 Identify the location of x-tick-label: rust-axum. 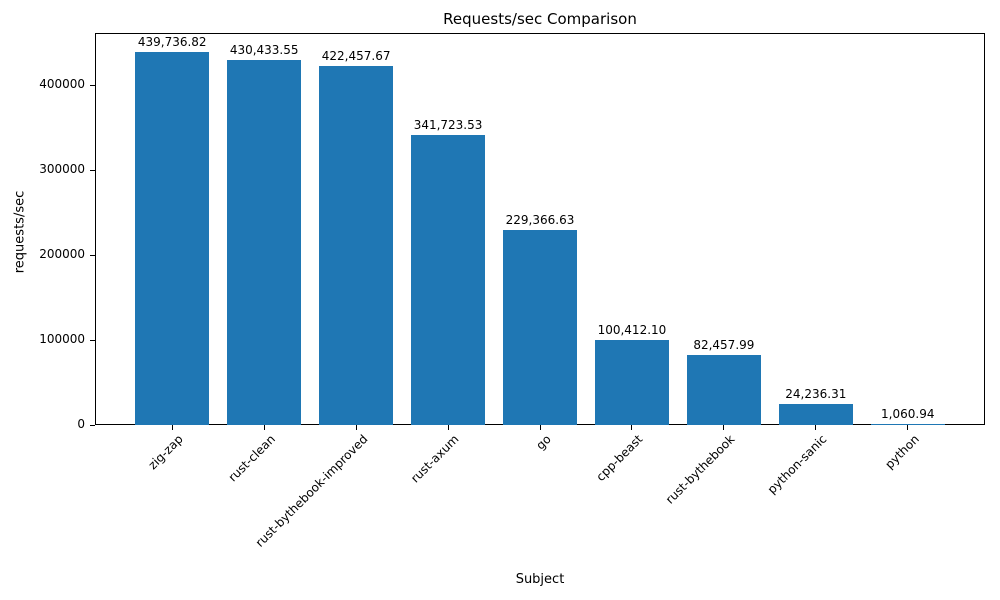
(435, 459).